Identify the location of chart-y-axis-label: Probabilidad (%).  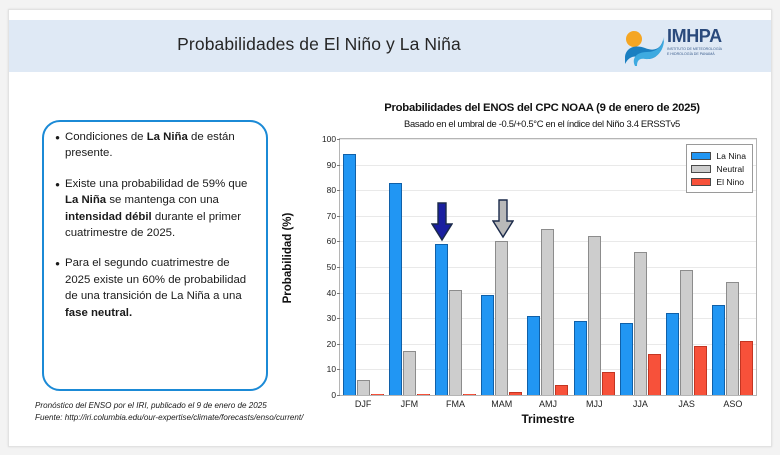
(288, 258).